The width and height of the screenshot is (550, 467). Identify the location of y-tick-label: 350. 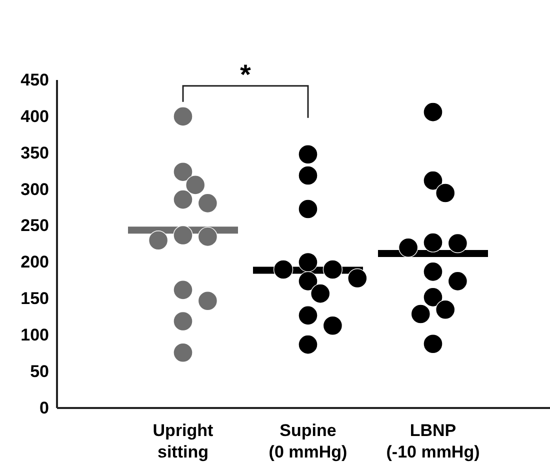
(34, 152).